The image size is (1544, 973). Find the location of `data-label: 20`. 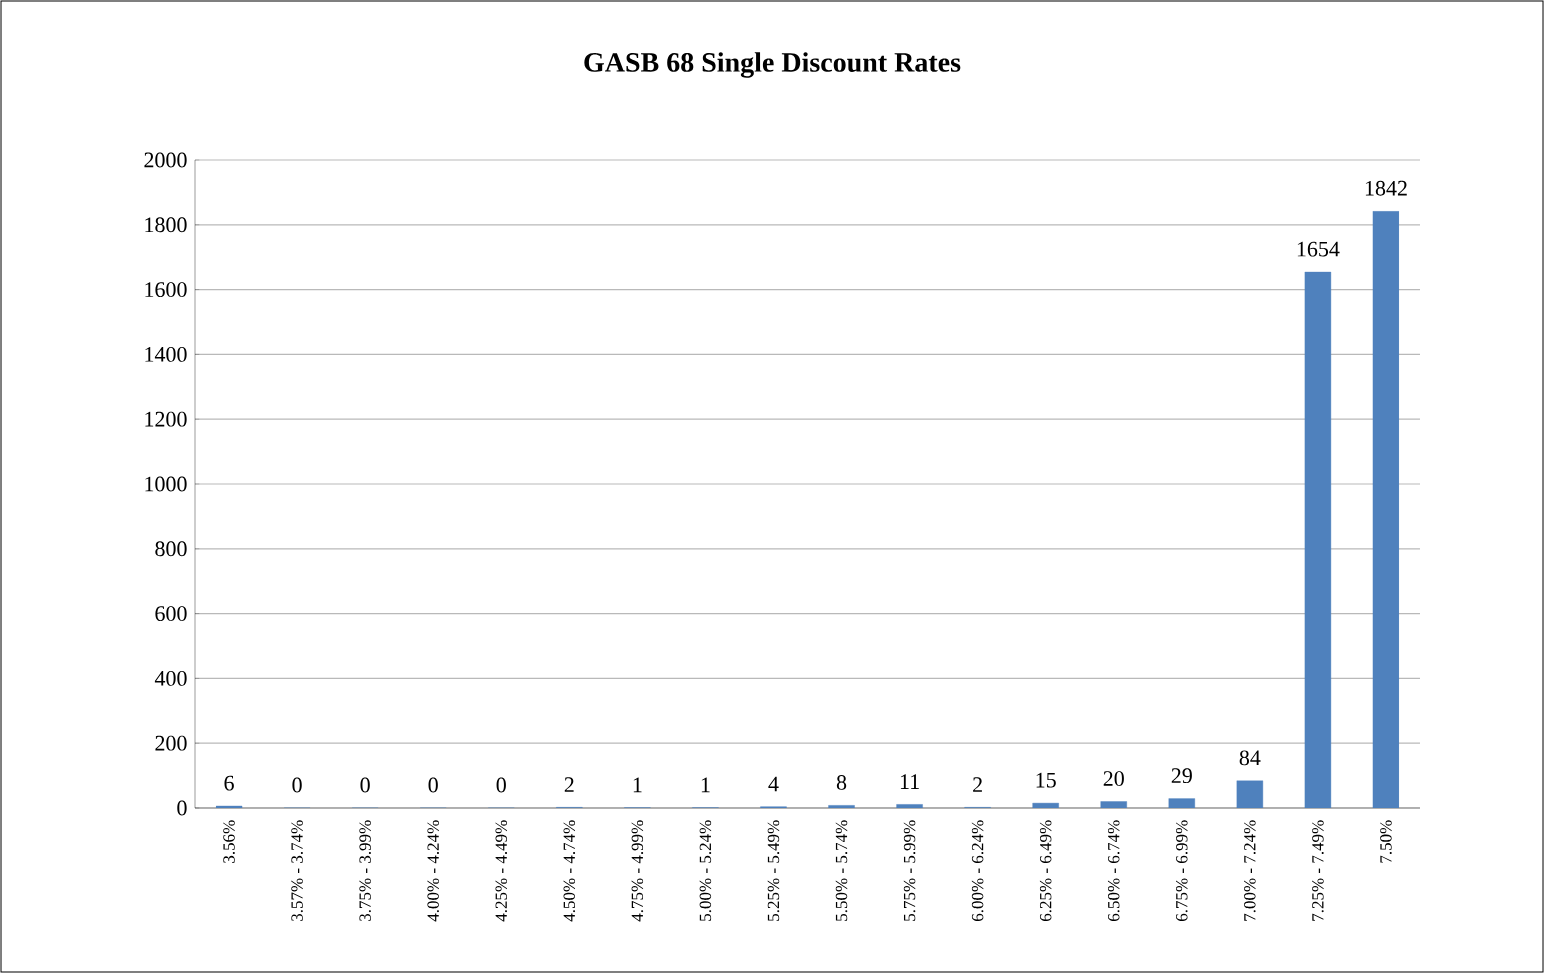

data-label: 20 is located at coordinates (1113, 778).